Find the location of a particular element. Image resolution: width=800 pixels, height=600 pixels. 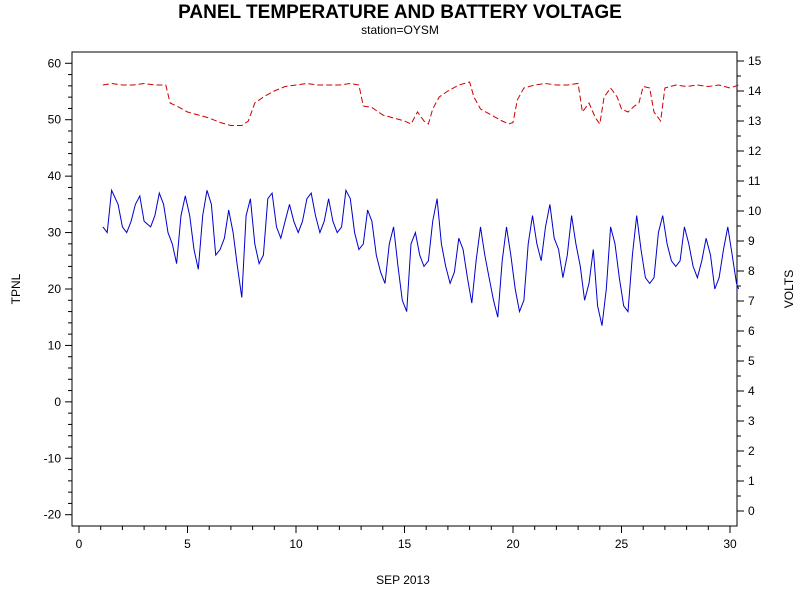

y-left-tick-label: 60 is located at coordinates (55, 63).